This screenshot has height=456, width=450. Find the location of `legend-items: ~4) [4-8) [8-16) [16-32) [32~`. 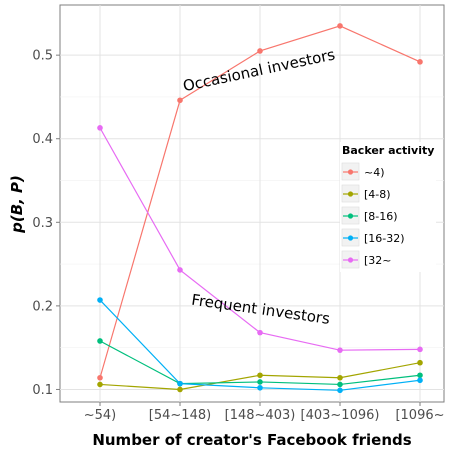

legend-items: ~4) [4-8) [8-16) [16-32) [32~ is located at coordinates (373, 215).